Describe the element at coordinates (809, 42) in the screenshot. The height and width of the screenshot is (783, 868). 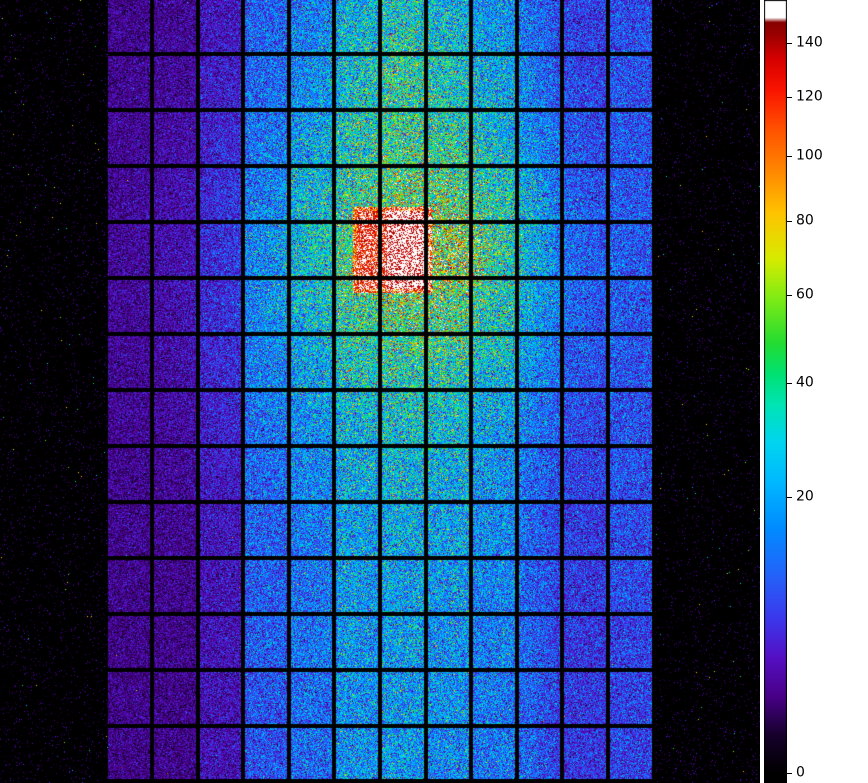
I see `colorbar-tick-label: 140` at that location.